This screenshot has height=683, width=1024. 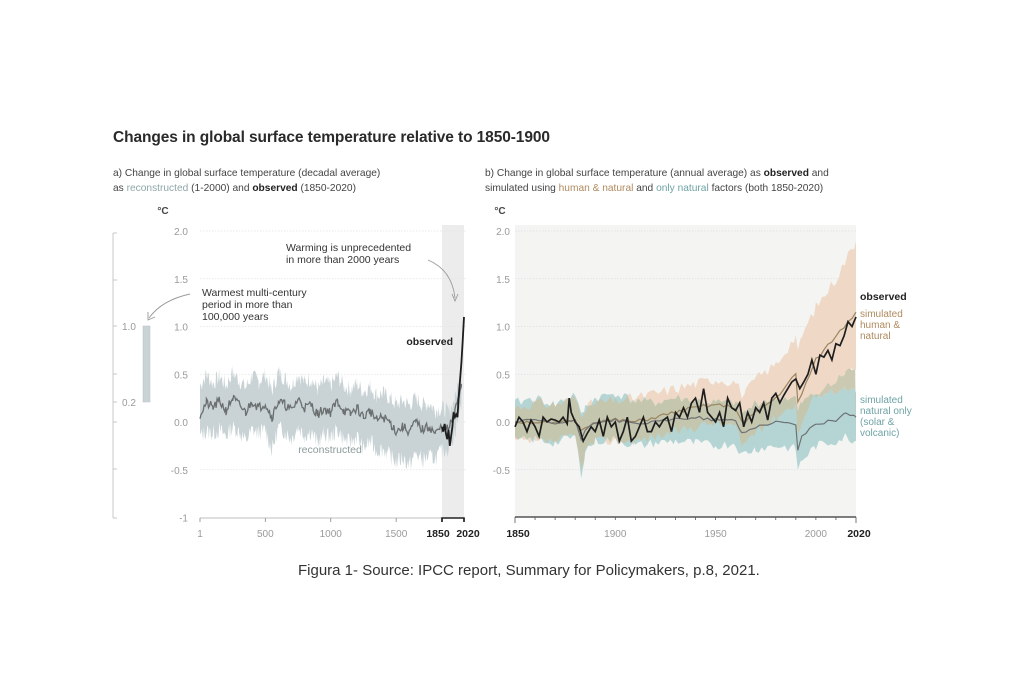 What do you see at coordinates (682, 188) in the screenshot?
I see `only-natural-keyword: only natural` at bounding box center [682, 188].